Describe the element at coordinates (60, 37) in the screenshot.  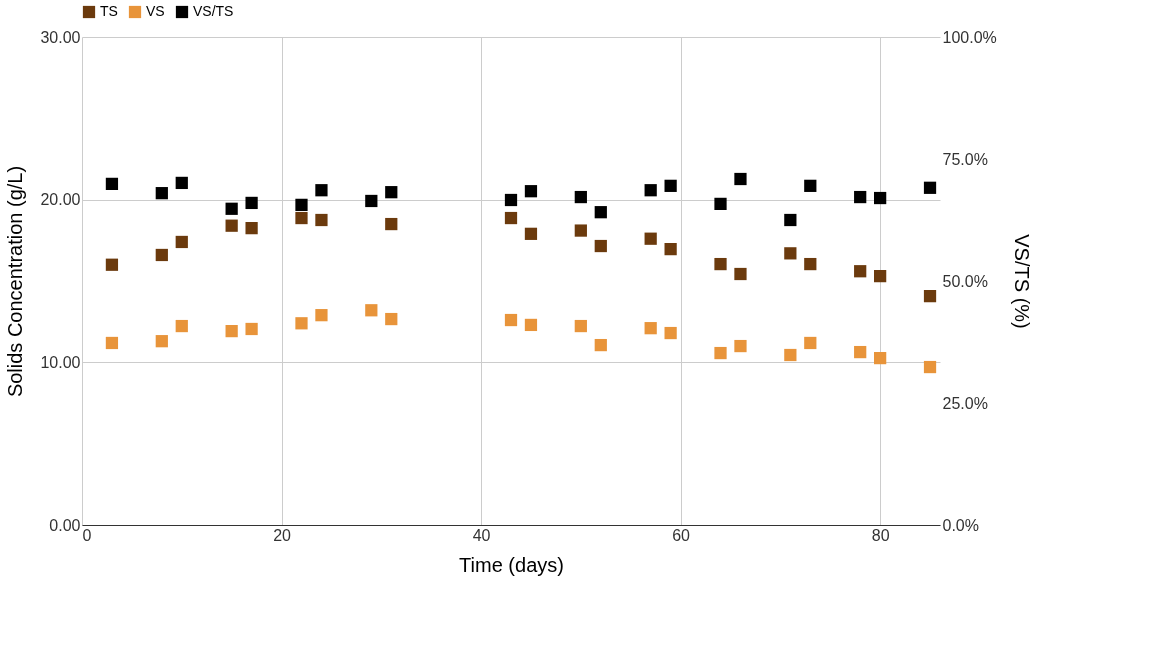
I see `y-tick-label: 30.00` at that location.